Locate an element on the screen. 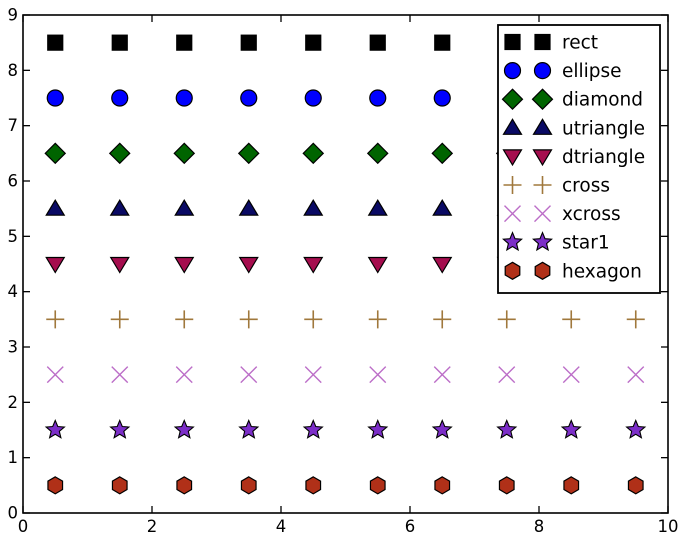 The height and width of the screenshot is (544, 688). series-star1 is located at coordinates (345, 428).